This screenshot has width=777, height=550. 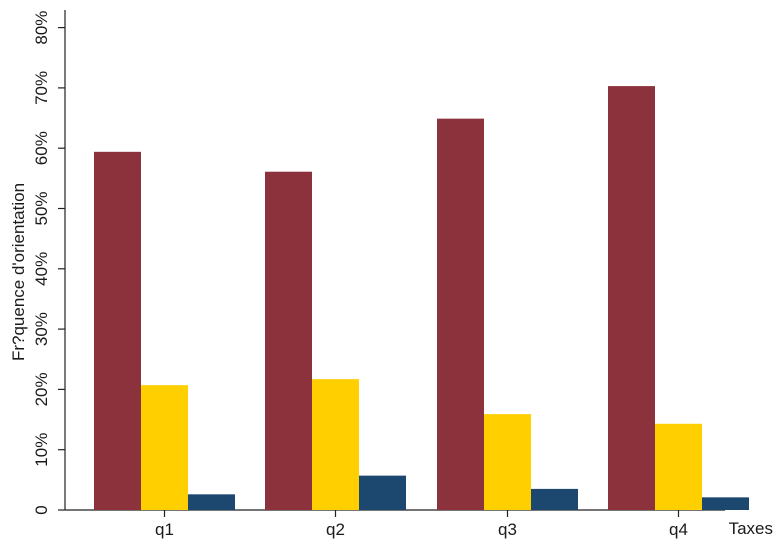 What do you see at coordinates (41, 208) in the screenshot?
I see `y-tick-label: 50%` at bounding box center [41, 208].